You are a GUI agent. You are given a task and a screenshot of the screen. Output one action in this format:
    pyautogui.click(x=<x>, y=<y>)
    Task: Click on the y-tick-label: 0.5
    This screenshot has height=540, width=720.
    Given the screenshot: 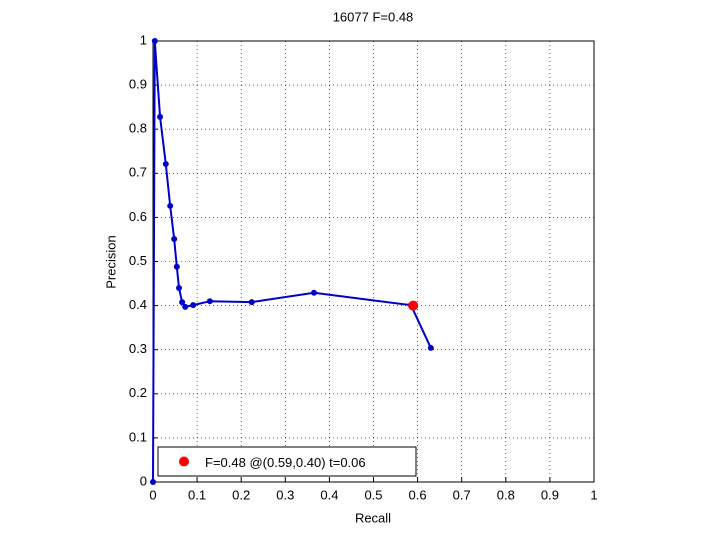 What is the action you would take?
    pyautogui.click(x=138, y=260)
    